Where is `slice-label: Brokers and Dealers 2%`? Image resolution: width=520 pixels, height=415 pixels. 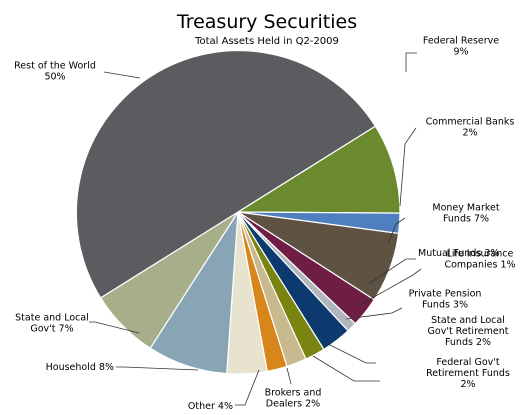 slice-label: Brokers and Dealers 2% is located at coordinates (293, 399).